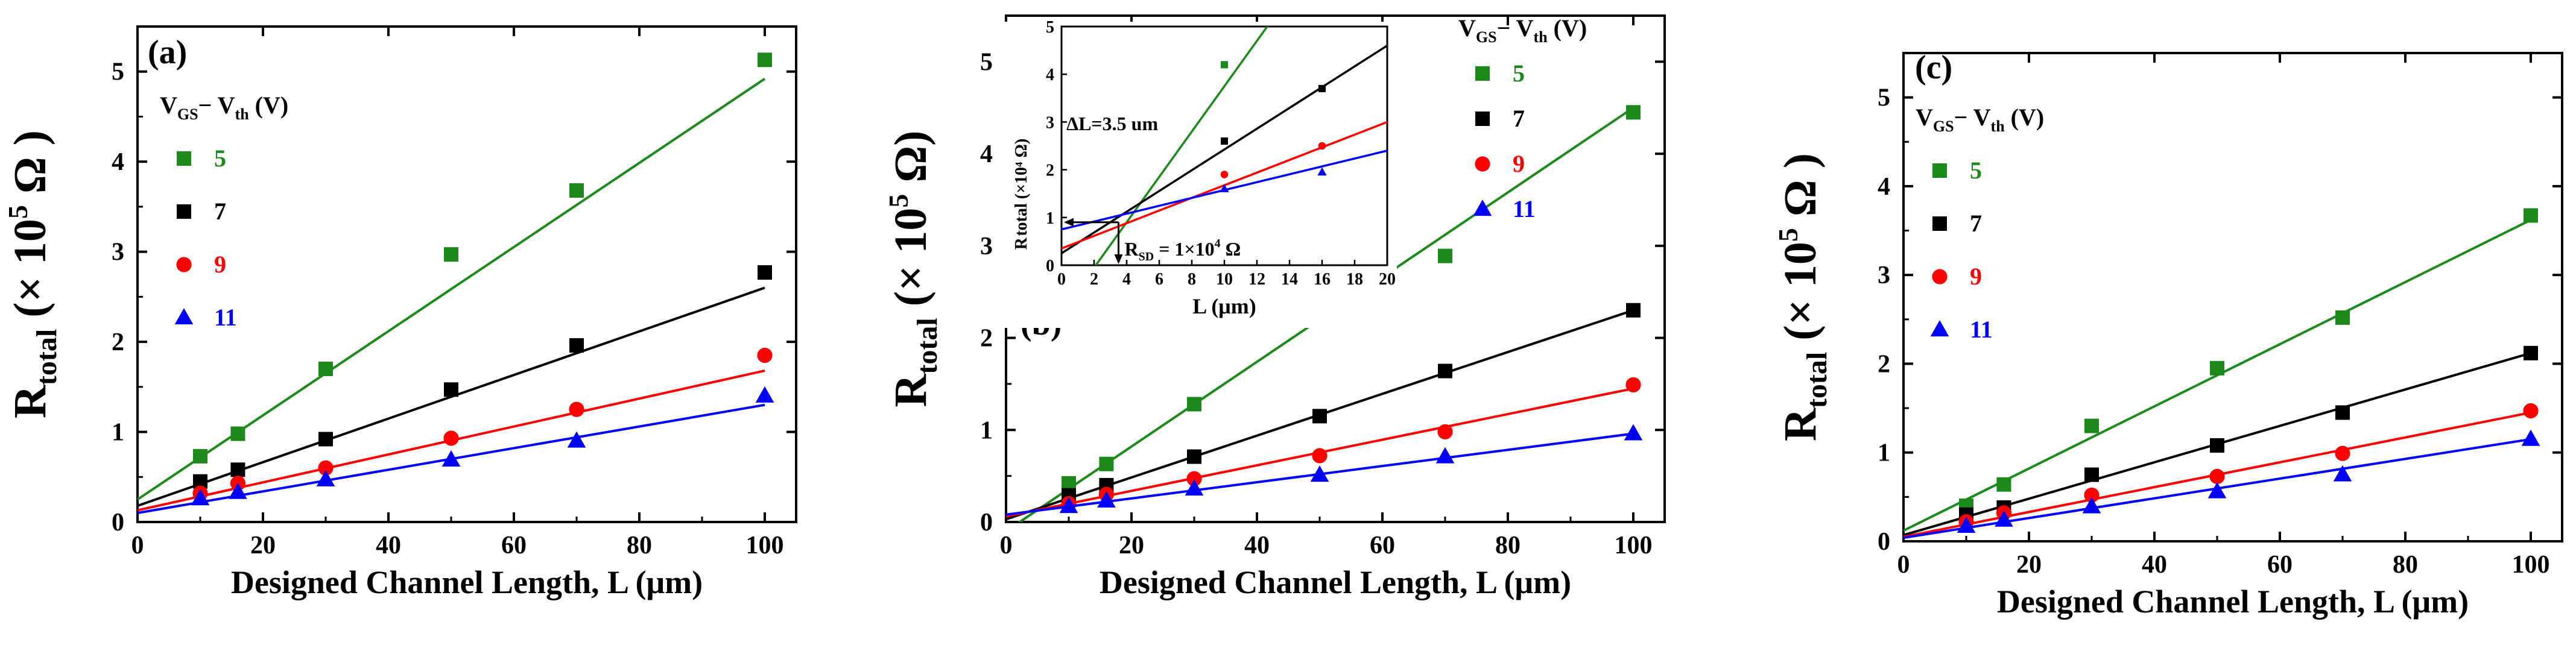 Image resolution: width=2576 pixels, height=651 pixels. What do you see at coordinates (1884, 187) in the screenshot?
I see `y-tick-label: 4` at bounding box center [1884, 187].